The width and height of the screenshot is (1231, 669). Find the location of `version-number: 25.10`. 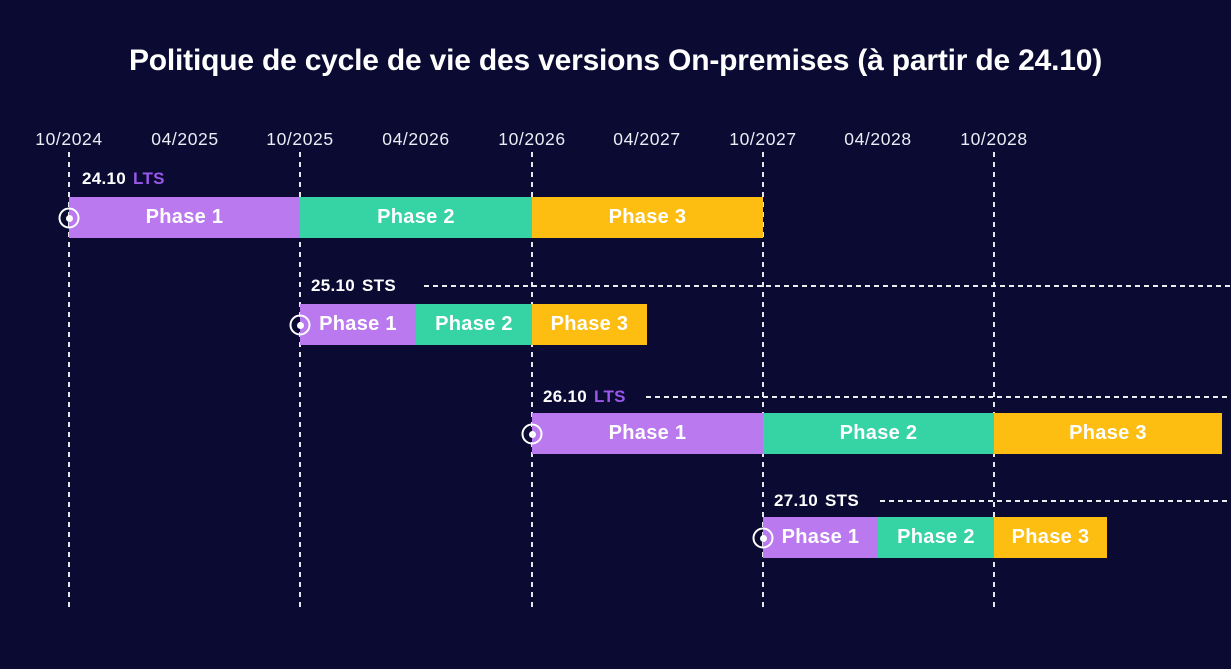

version-number: 25.10 is located at coordinates (333, 285).